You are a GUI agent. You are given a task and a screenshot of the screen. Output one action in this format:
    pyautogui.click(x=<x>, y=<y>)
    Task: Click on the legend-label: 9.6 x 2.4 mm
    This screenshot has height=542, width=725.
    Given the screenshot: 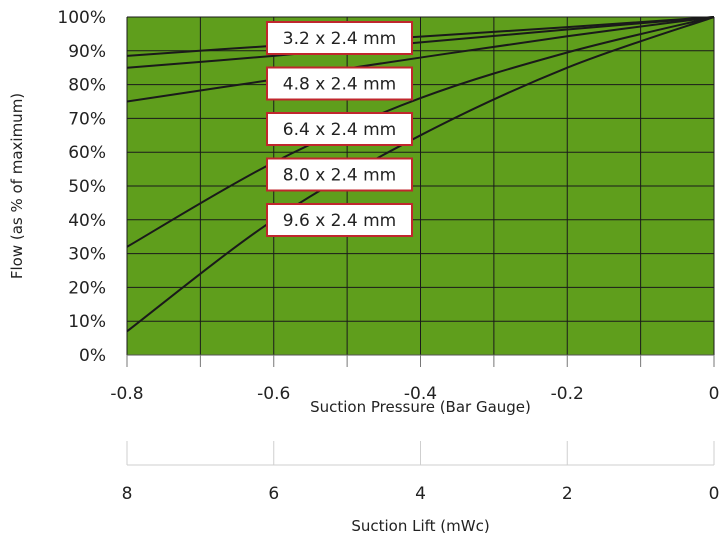 What is the action you would take?
    pyautogui.click(x=339, y=221)
    